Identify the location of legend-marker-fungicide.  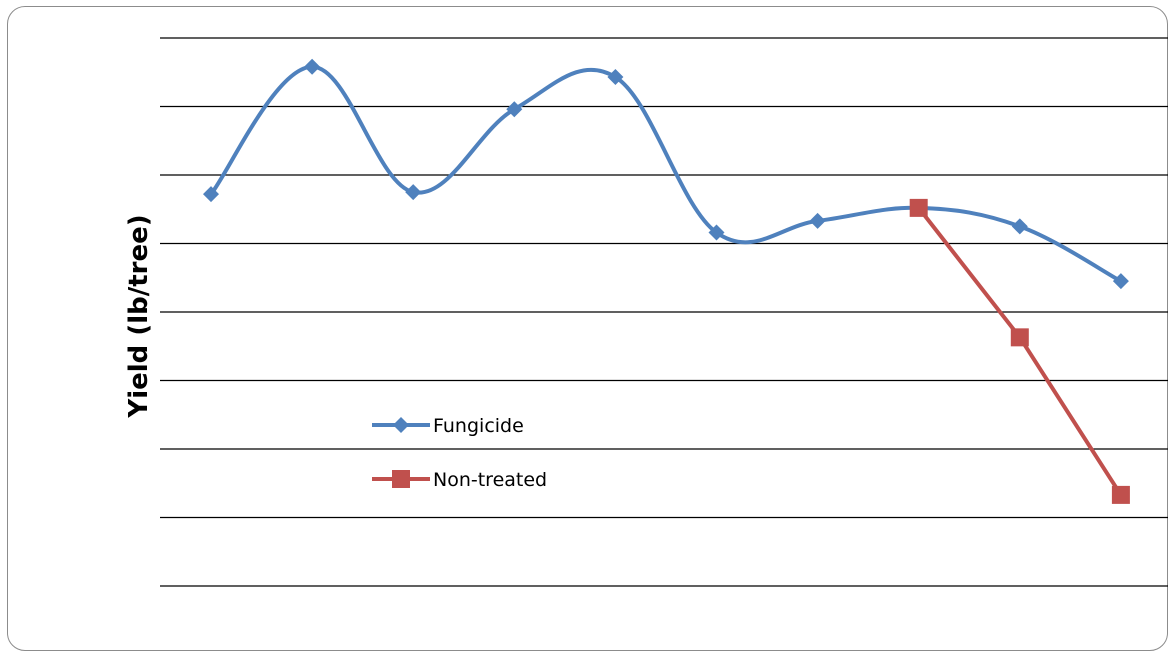
(401, 425).